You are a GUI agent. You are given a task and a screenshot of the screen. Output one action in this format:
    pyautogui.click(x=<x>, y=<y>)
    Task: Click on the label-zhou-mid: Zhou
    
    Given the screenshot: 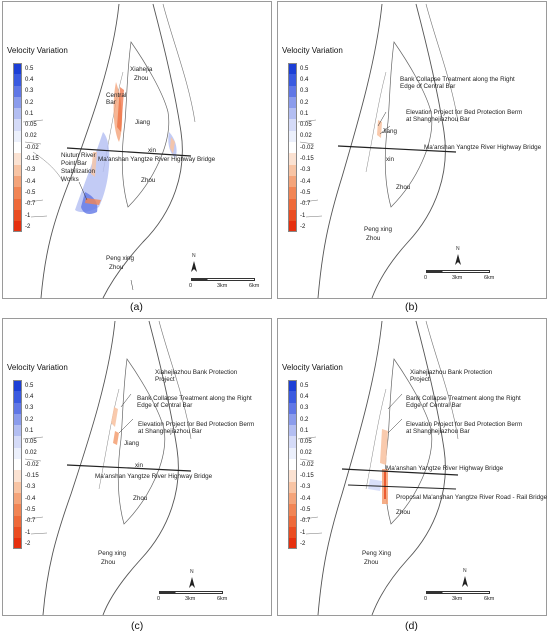 What is the action you would take?
    pyautogui.click(x=403, y=512)
    